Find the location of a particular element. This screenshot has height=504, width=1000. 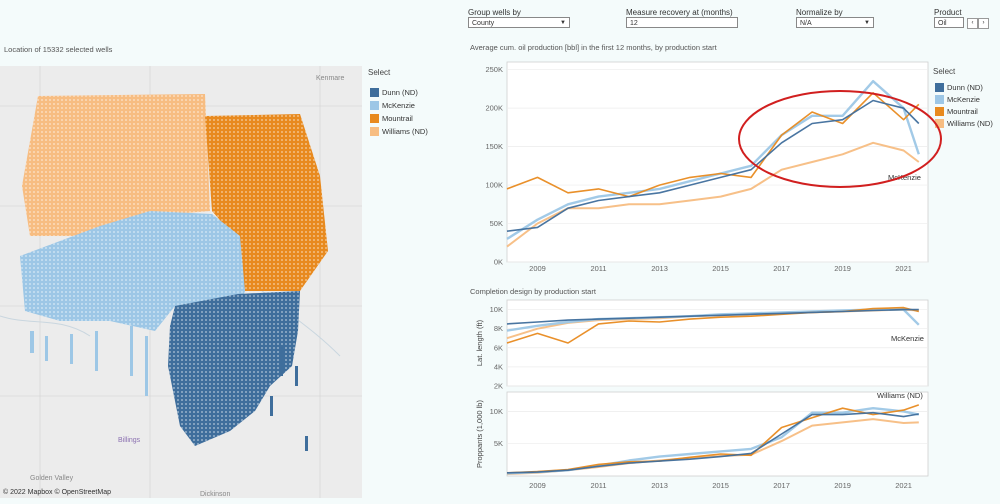

dunn-outliers is located at coordinates (289, 398).